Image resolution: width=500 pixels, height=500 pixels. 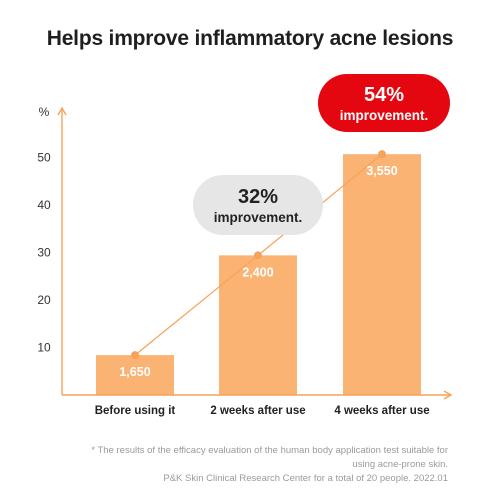 I want to click on x-tick-label-1: 2 weeks after use, so click(x=257, y=411).